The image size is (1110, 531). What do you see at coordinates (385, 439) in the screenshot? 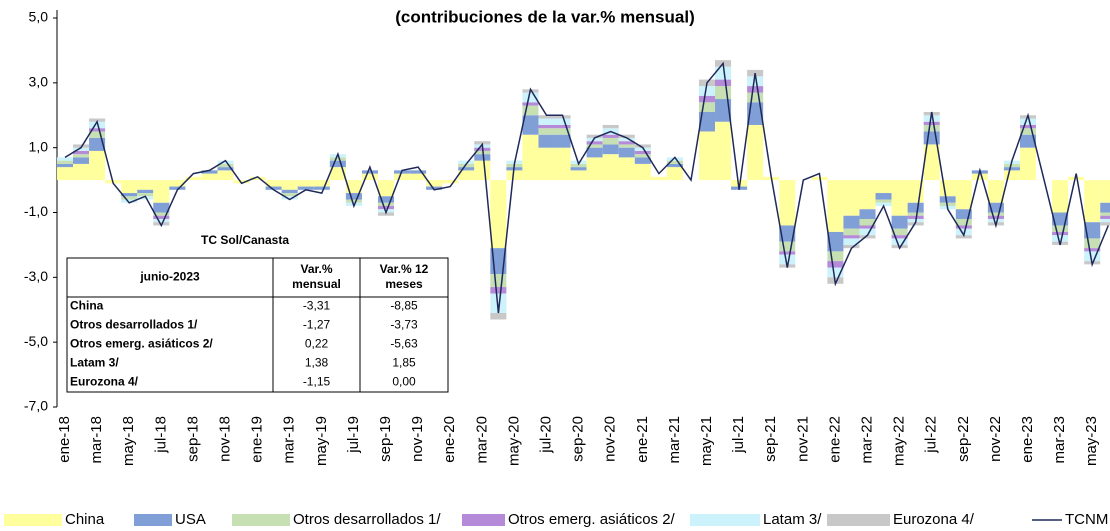
I see `x-tick-label: sep-19` at bounding box center [385, 439].